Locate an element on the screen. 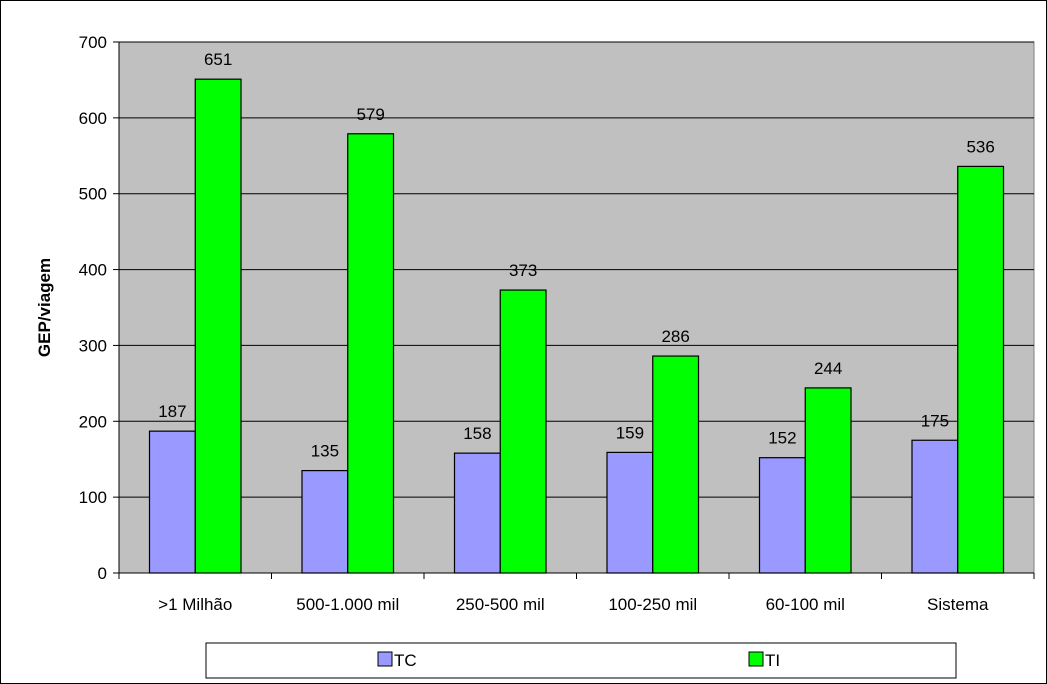 The height and width of the screenshot is (684, 1047). legend-swatch-tc is located at coordinates (385, 659).